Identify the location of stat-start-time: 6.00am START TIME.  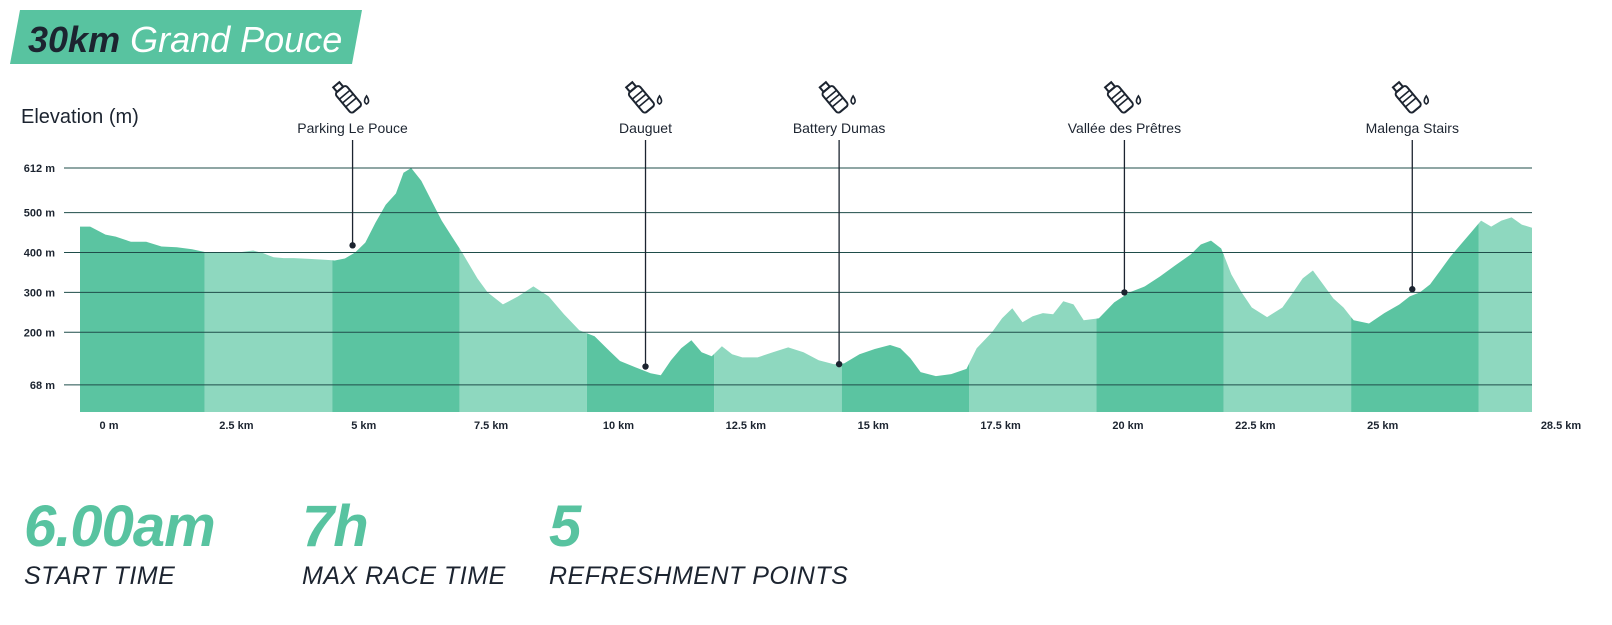
(120, 542).